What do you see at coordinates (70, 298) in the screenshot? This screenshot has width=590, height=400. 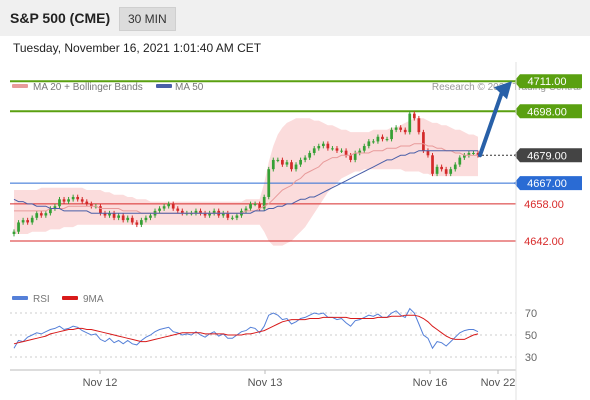 I see `legend-swatch-rsi-ma` at bounding box center [70, 298].